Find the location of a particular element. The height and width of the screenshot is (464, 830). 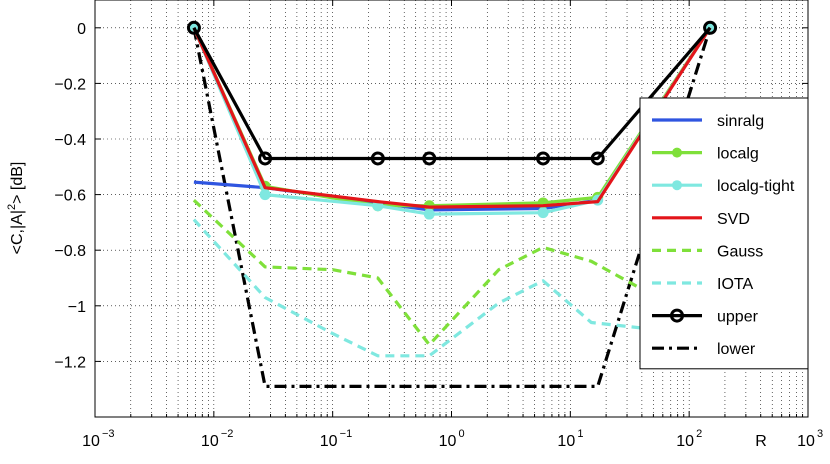

legend-box is located at coordinates (724, 233).